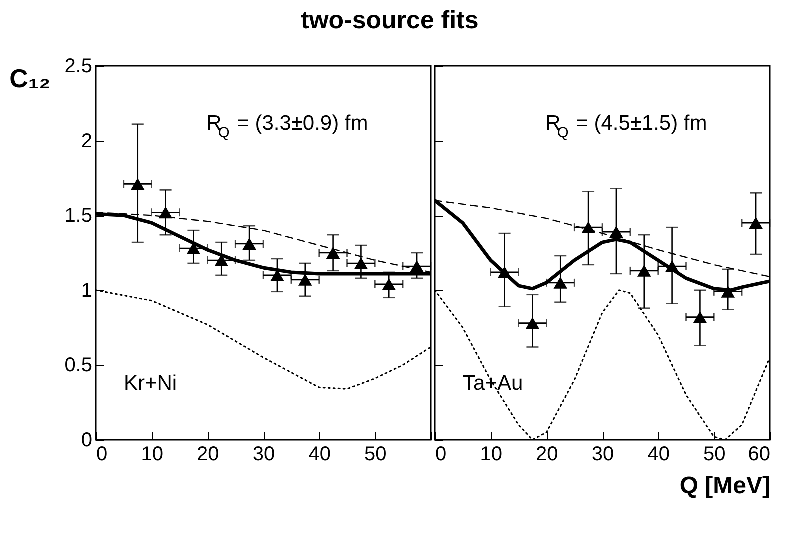 This screenshot has width=797, height=542. Describe the element at coordinates (30, 79) in the screenshot. I see `y-axis-title: C₁₂` at that location.